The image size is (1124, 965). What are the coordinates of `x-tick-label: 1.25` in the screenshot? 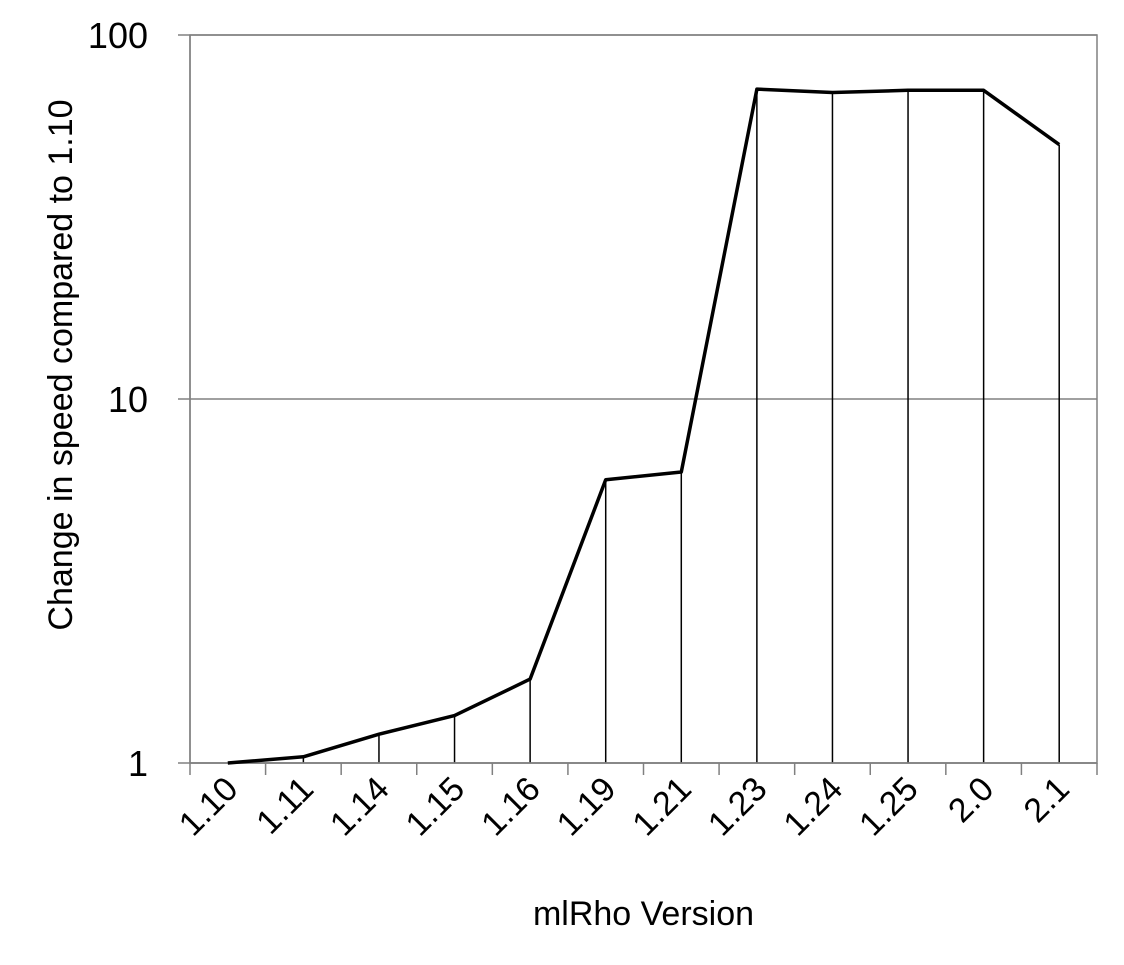 It's located at (889, 807).